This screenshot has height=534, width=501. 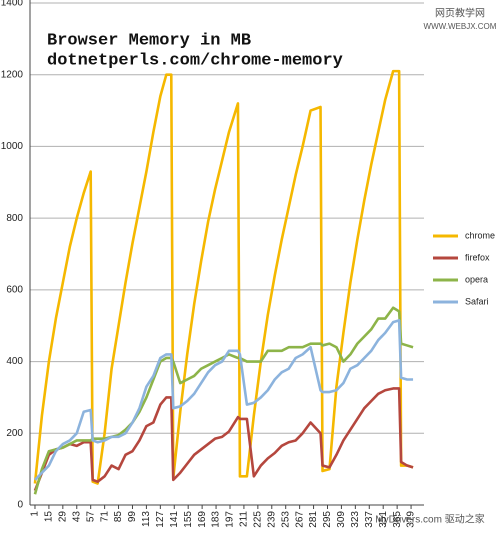 I want to click on y-tick-label: 800, so click(x=14, y=218).